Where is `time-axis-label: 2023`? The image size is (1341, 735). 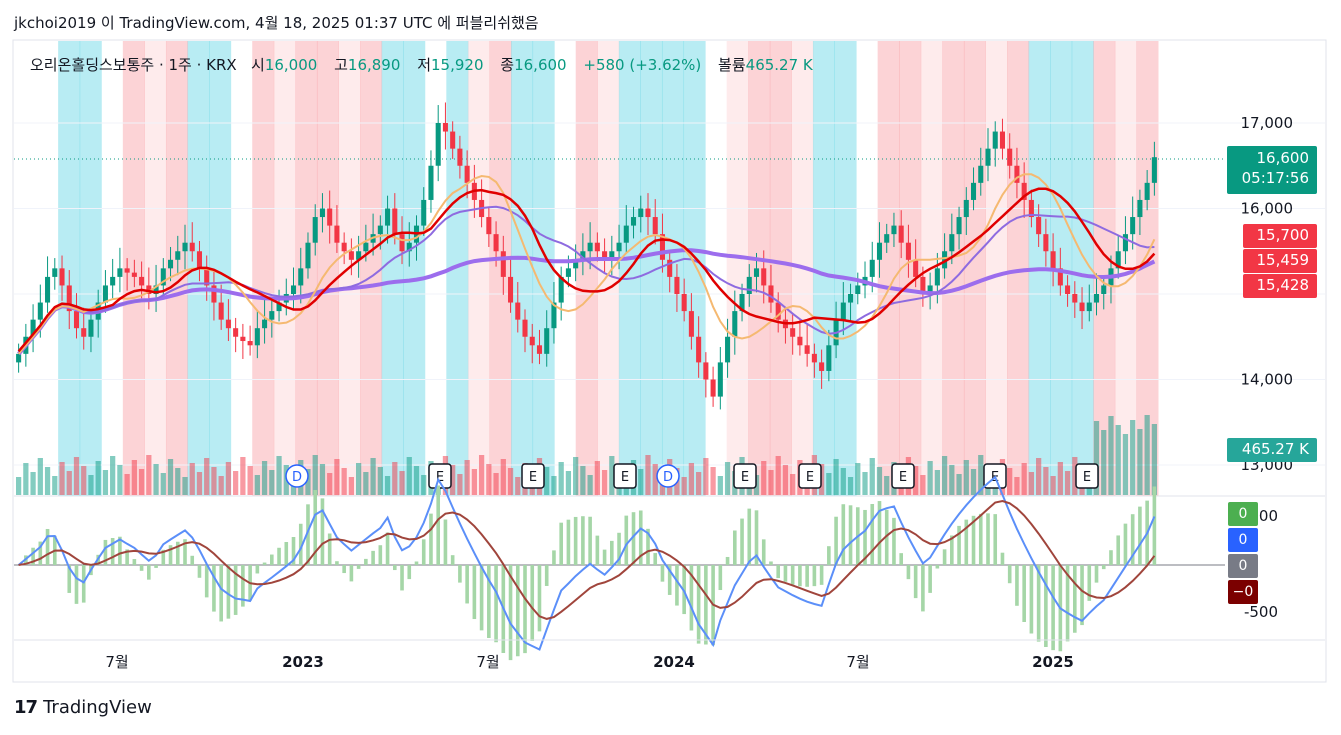 time-axis-label: 2023 is located at coordinates (303, 662).